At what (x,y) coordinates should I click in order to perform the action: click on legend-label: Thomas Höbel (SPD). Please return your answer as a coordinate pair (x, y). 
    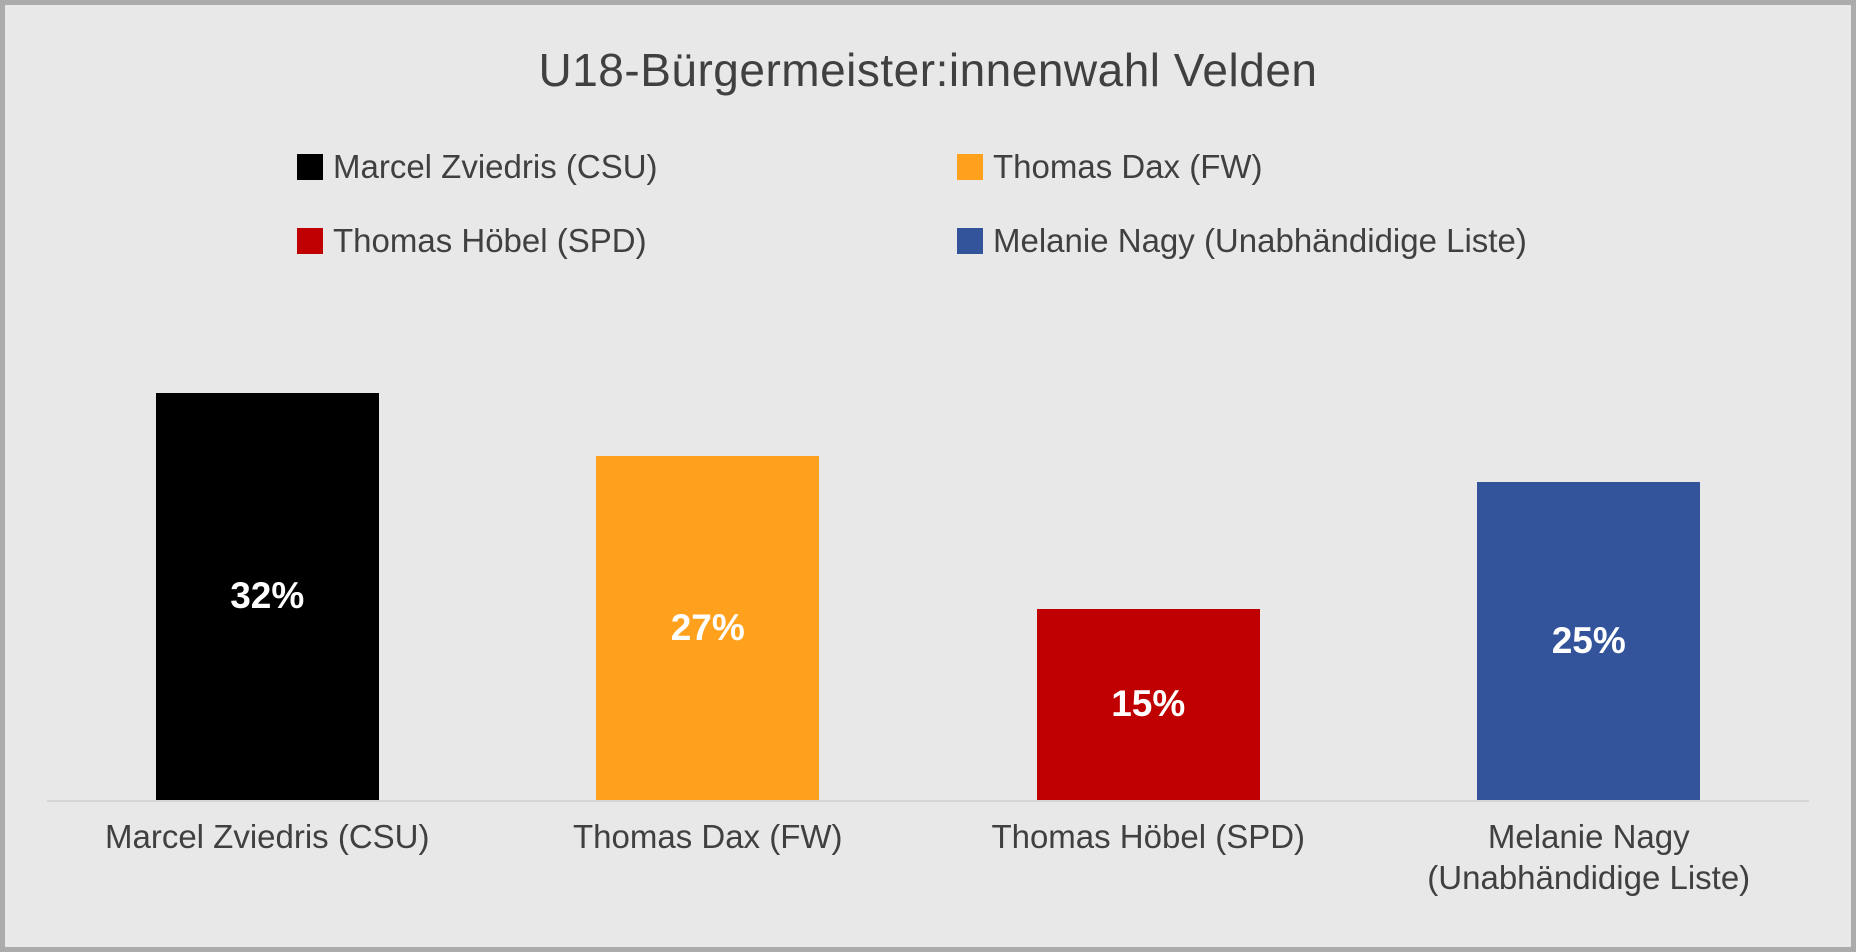
    Looking at the image, I should click on (490, 241).